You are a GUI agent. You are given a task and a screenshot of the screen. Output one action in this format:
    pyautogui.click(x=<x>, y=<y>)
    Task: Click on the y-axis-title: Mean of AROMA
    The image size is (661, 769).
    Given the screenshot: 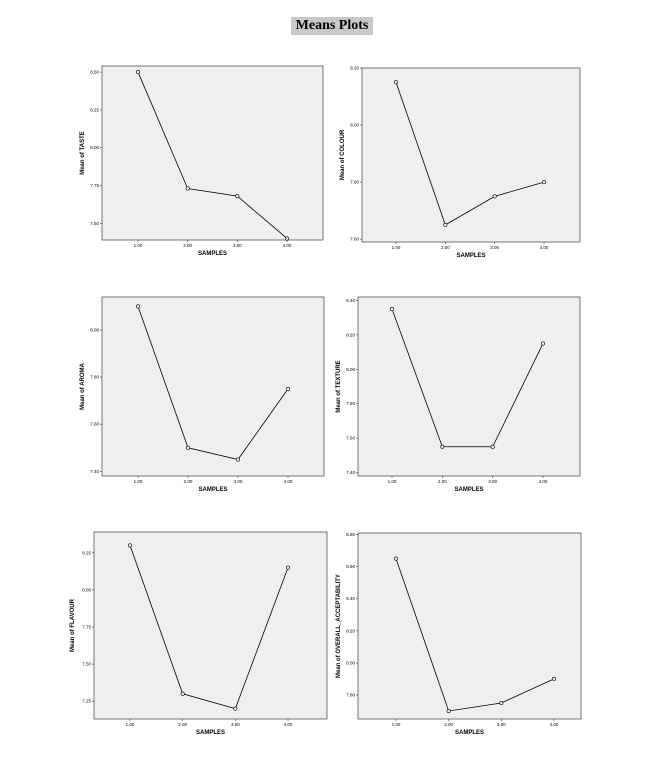 What is the action you would take?
    pyautogui.click(x=83, y=385)
    